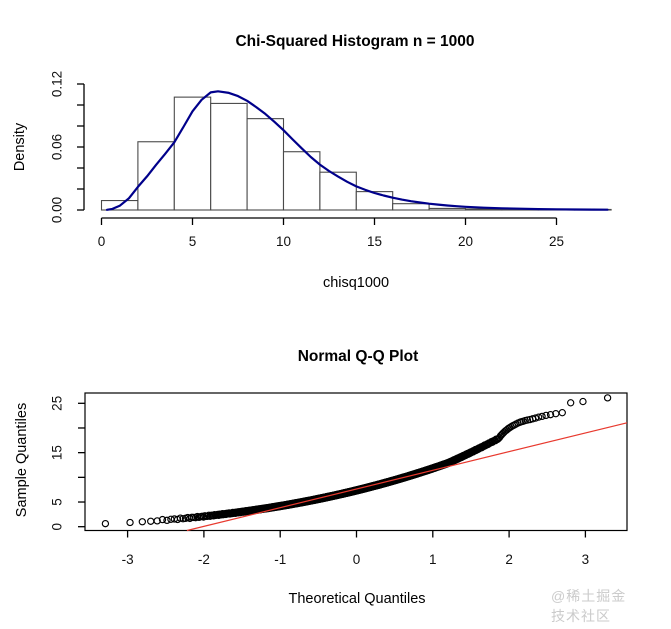  I want to click on x-tick-label: 25, so click(556, 241).